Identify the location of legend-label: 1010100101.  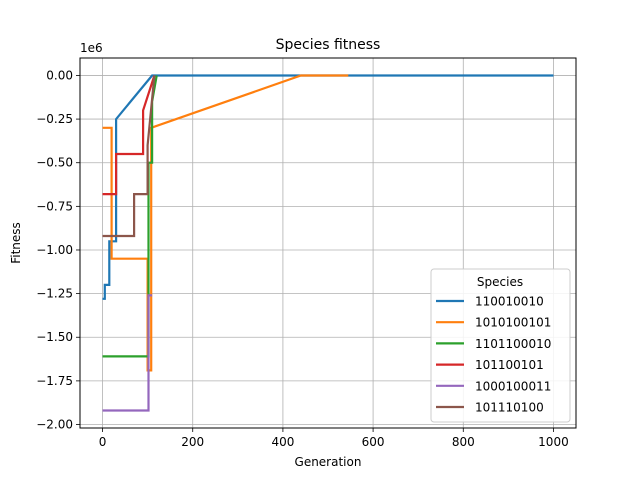
(513, 323).